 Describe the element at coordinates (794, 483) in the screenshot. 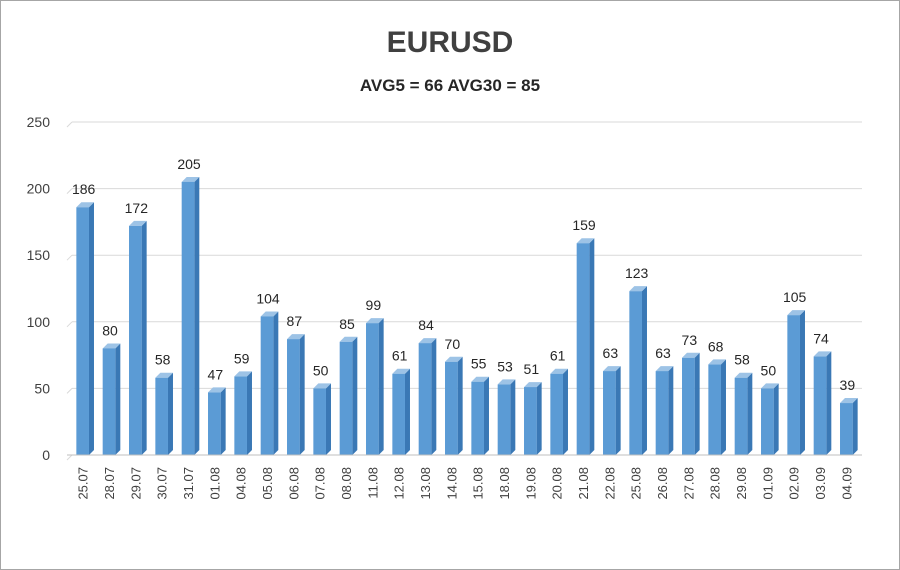

I see `x-tick-label: 02.09` at that location.